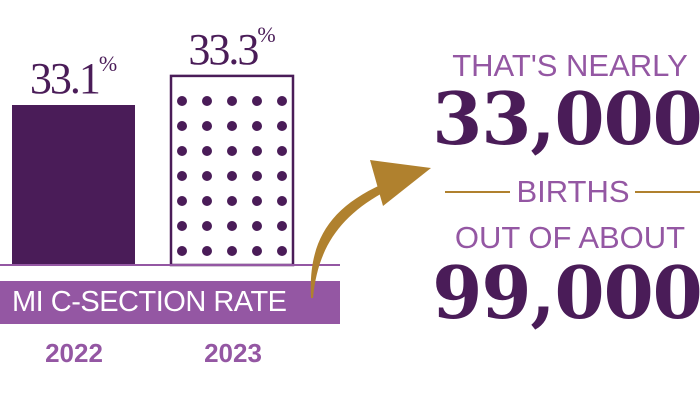  I want to click on title-band, so click(170, 302).